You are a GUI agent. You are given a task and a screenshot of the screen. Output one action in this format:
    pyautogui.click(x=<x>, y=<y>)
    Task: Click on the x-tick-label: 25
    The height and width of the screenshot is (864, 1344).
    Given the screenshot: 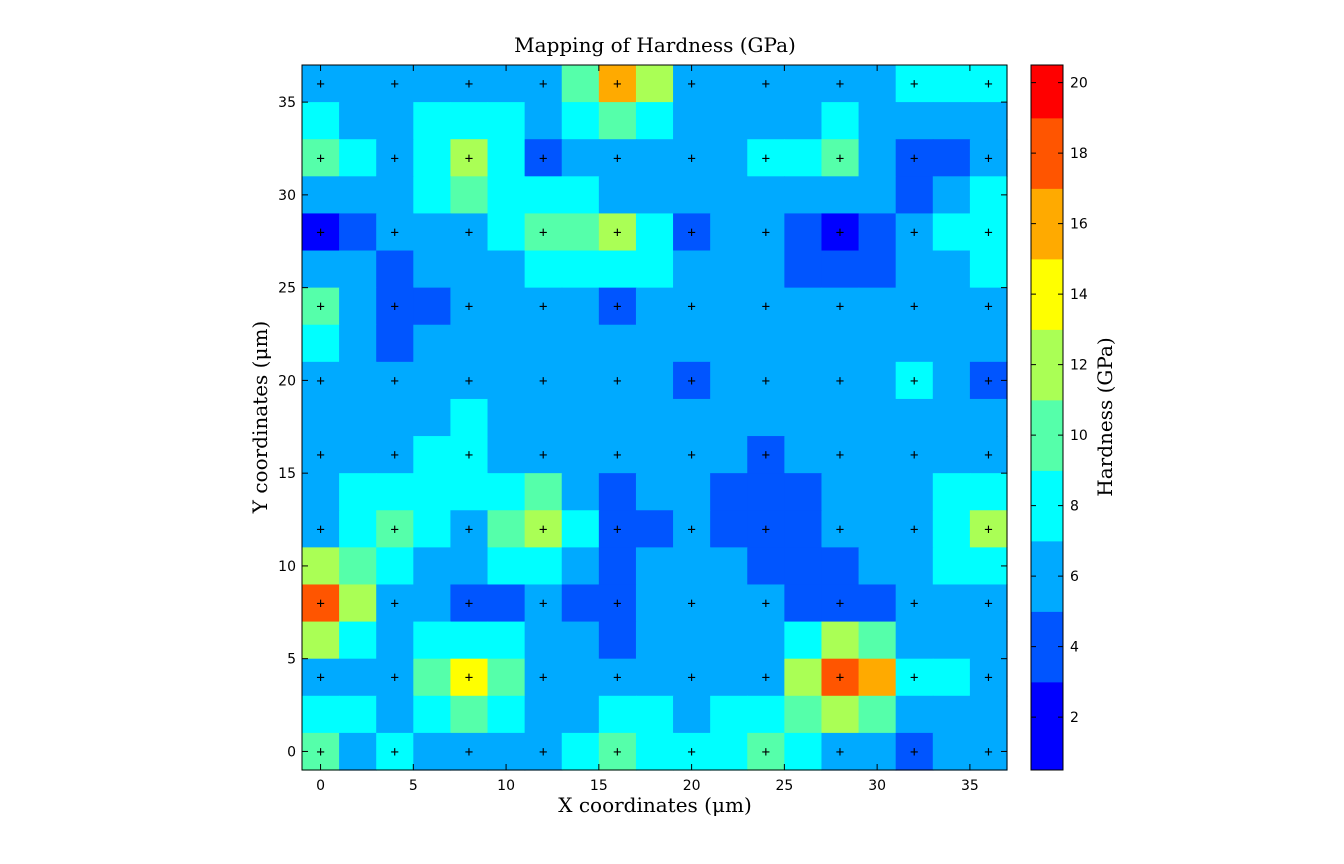 What is the action you would take?
    pyautogui.click(x=784, y=786)
    